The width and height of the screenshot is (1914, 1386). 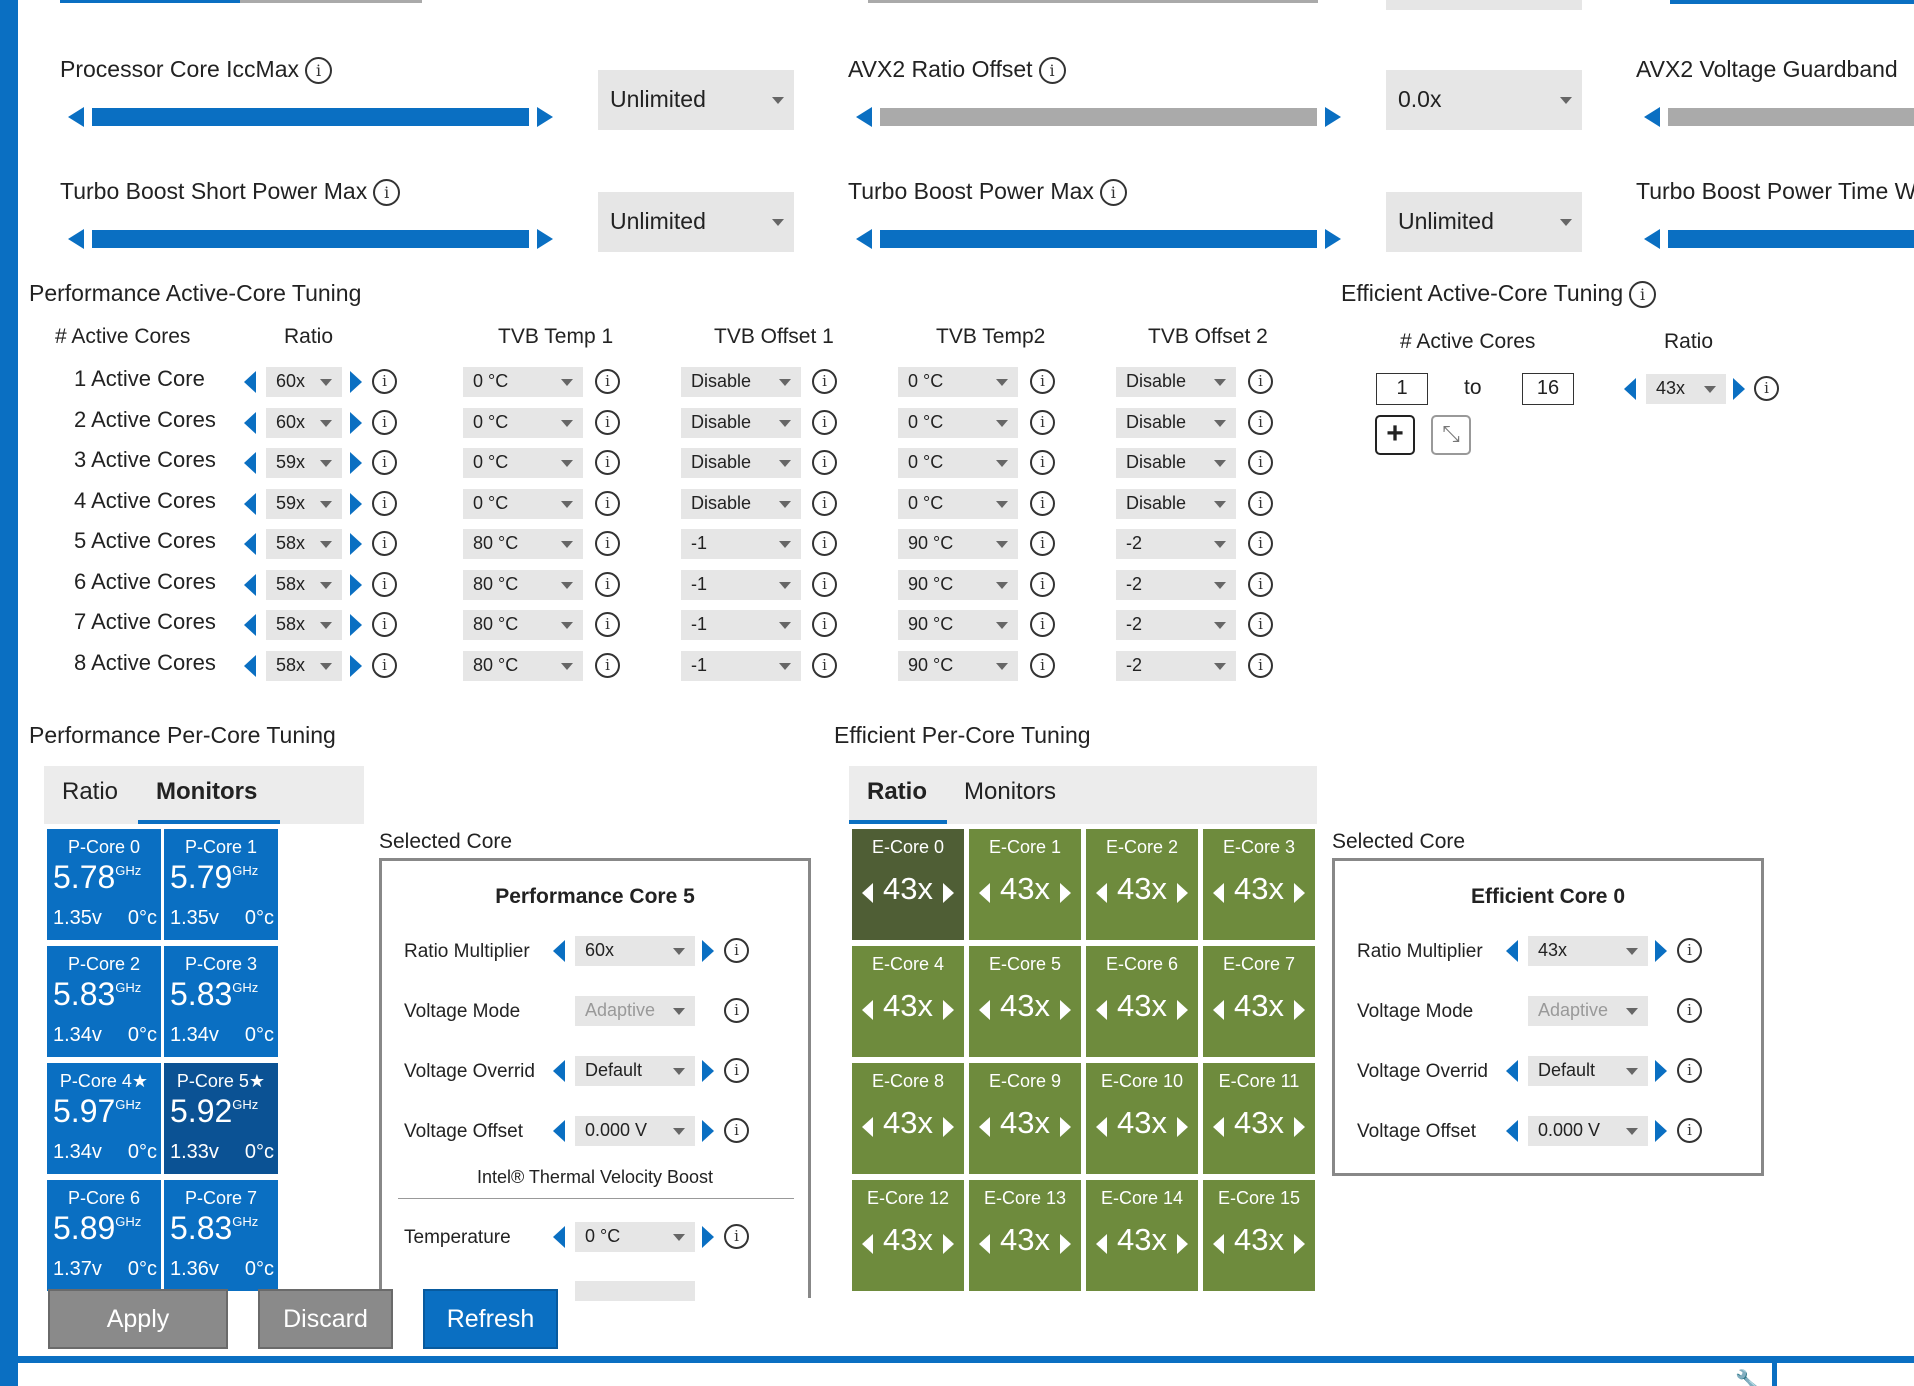 I want to click on add-range-button: +, so click(x=1395, y=435).